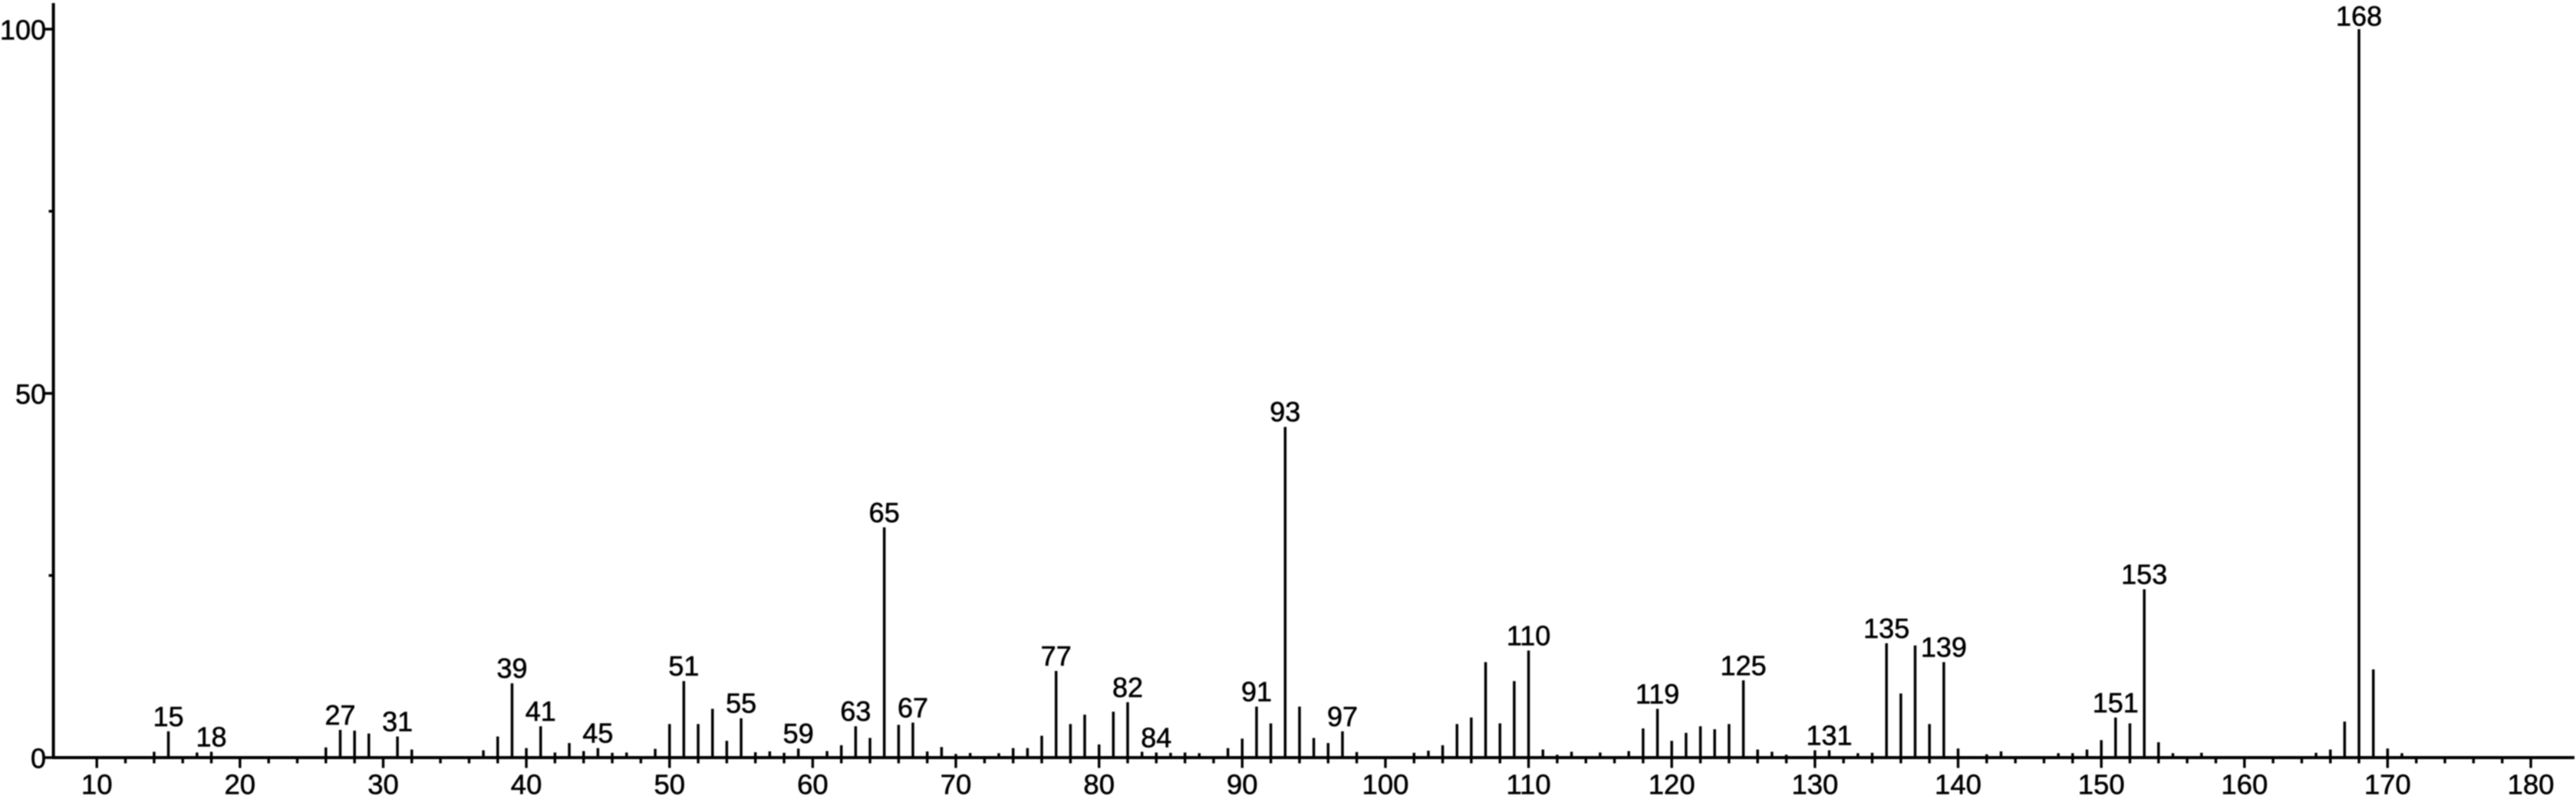 Image resolution: width=2576 pixels, height=799 pixels. Describe the element at coordinates (1814, 784) in the screenshot. I see `svg-text: 130` at that location.